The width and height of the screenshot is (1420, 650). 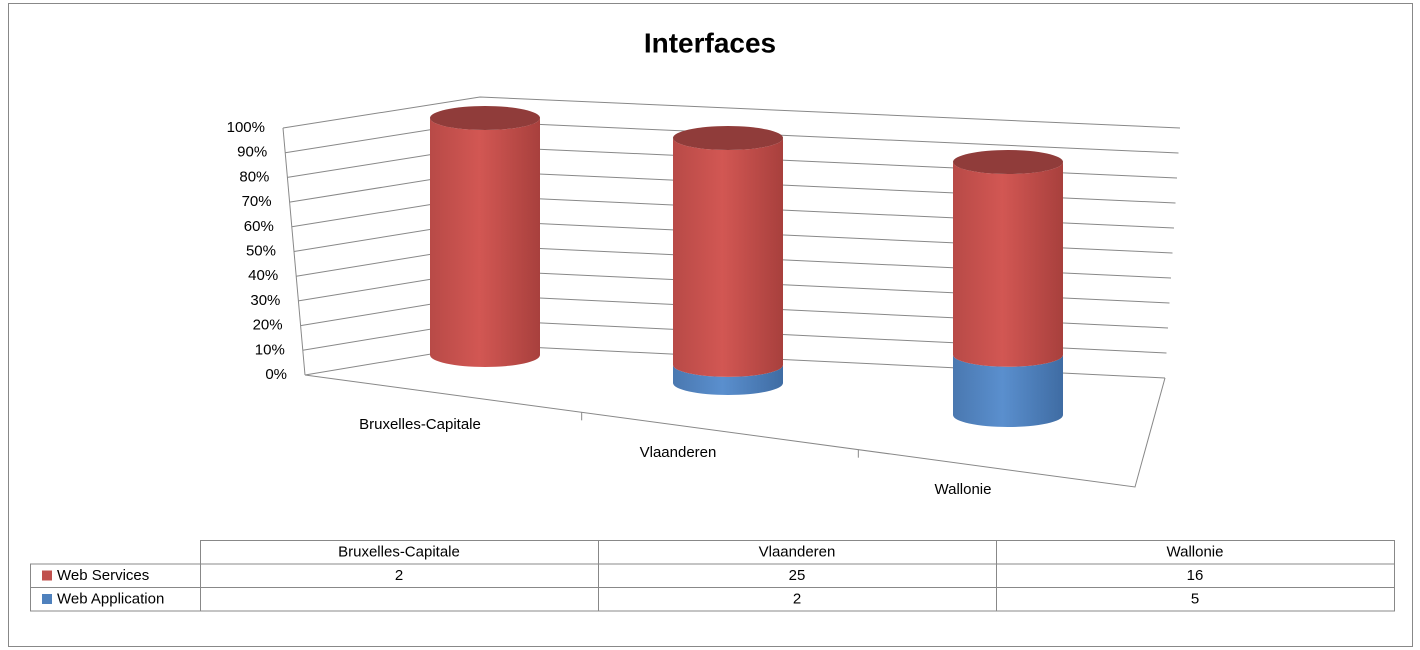 I want to click on y-tick-label: 10%, so click(x=270, y=349).